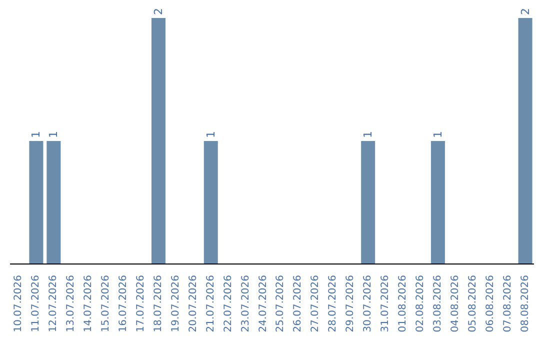 The height and width of the screenshot is (340, 540). I want to click on x-tick-label: 15.07.2026, so click(106, 303).